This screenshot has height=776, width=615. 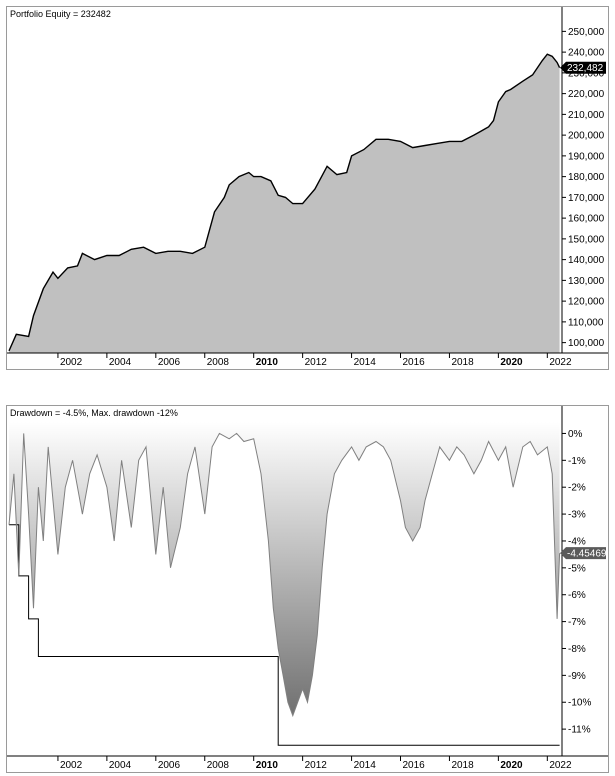 What do you see at coordinates (586, 343) in the screenshot?
I see `y-tick-label: 100,000` at bounding box center [586, 343].